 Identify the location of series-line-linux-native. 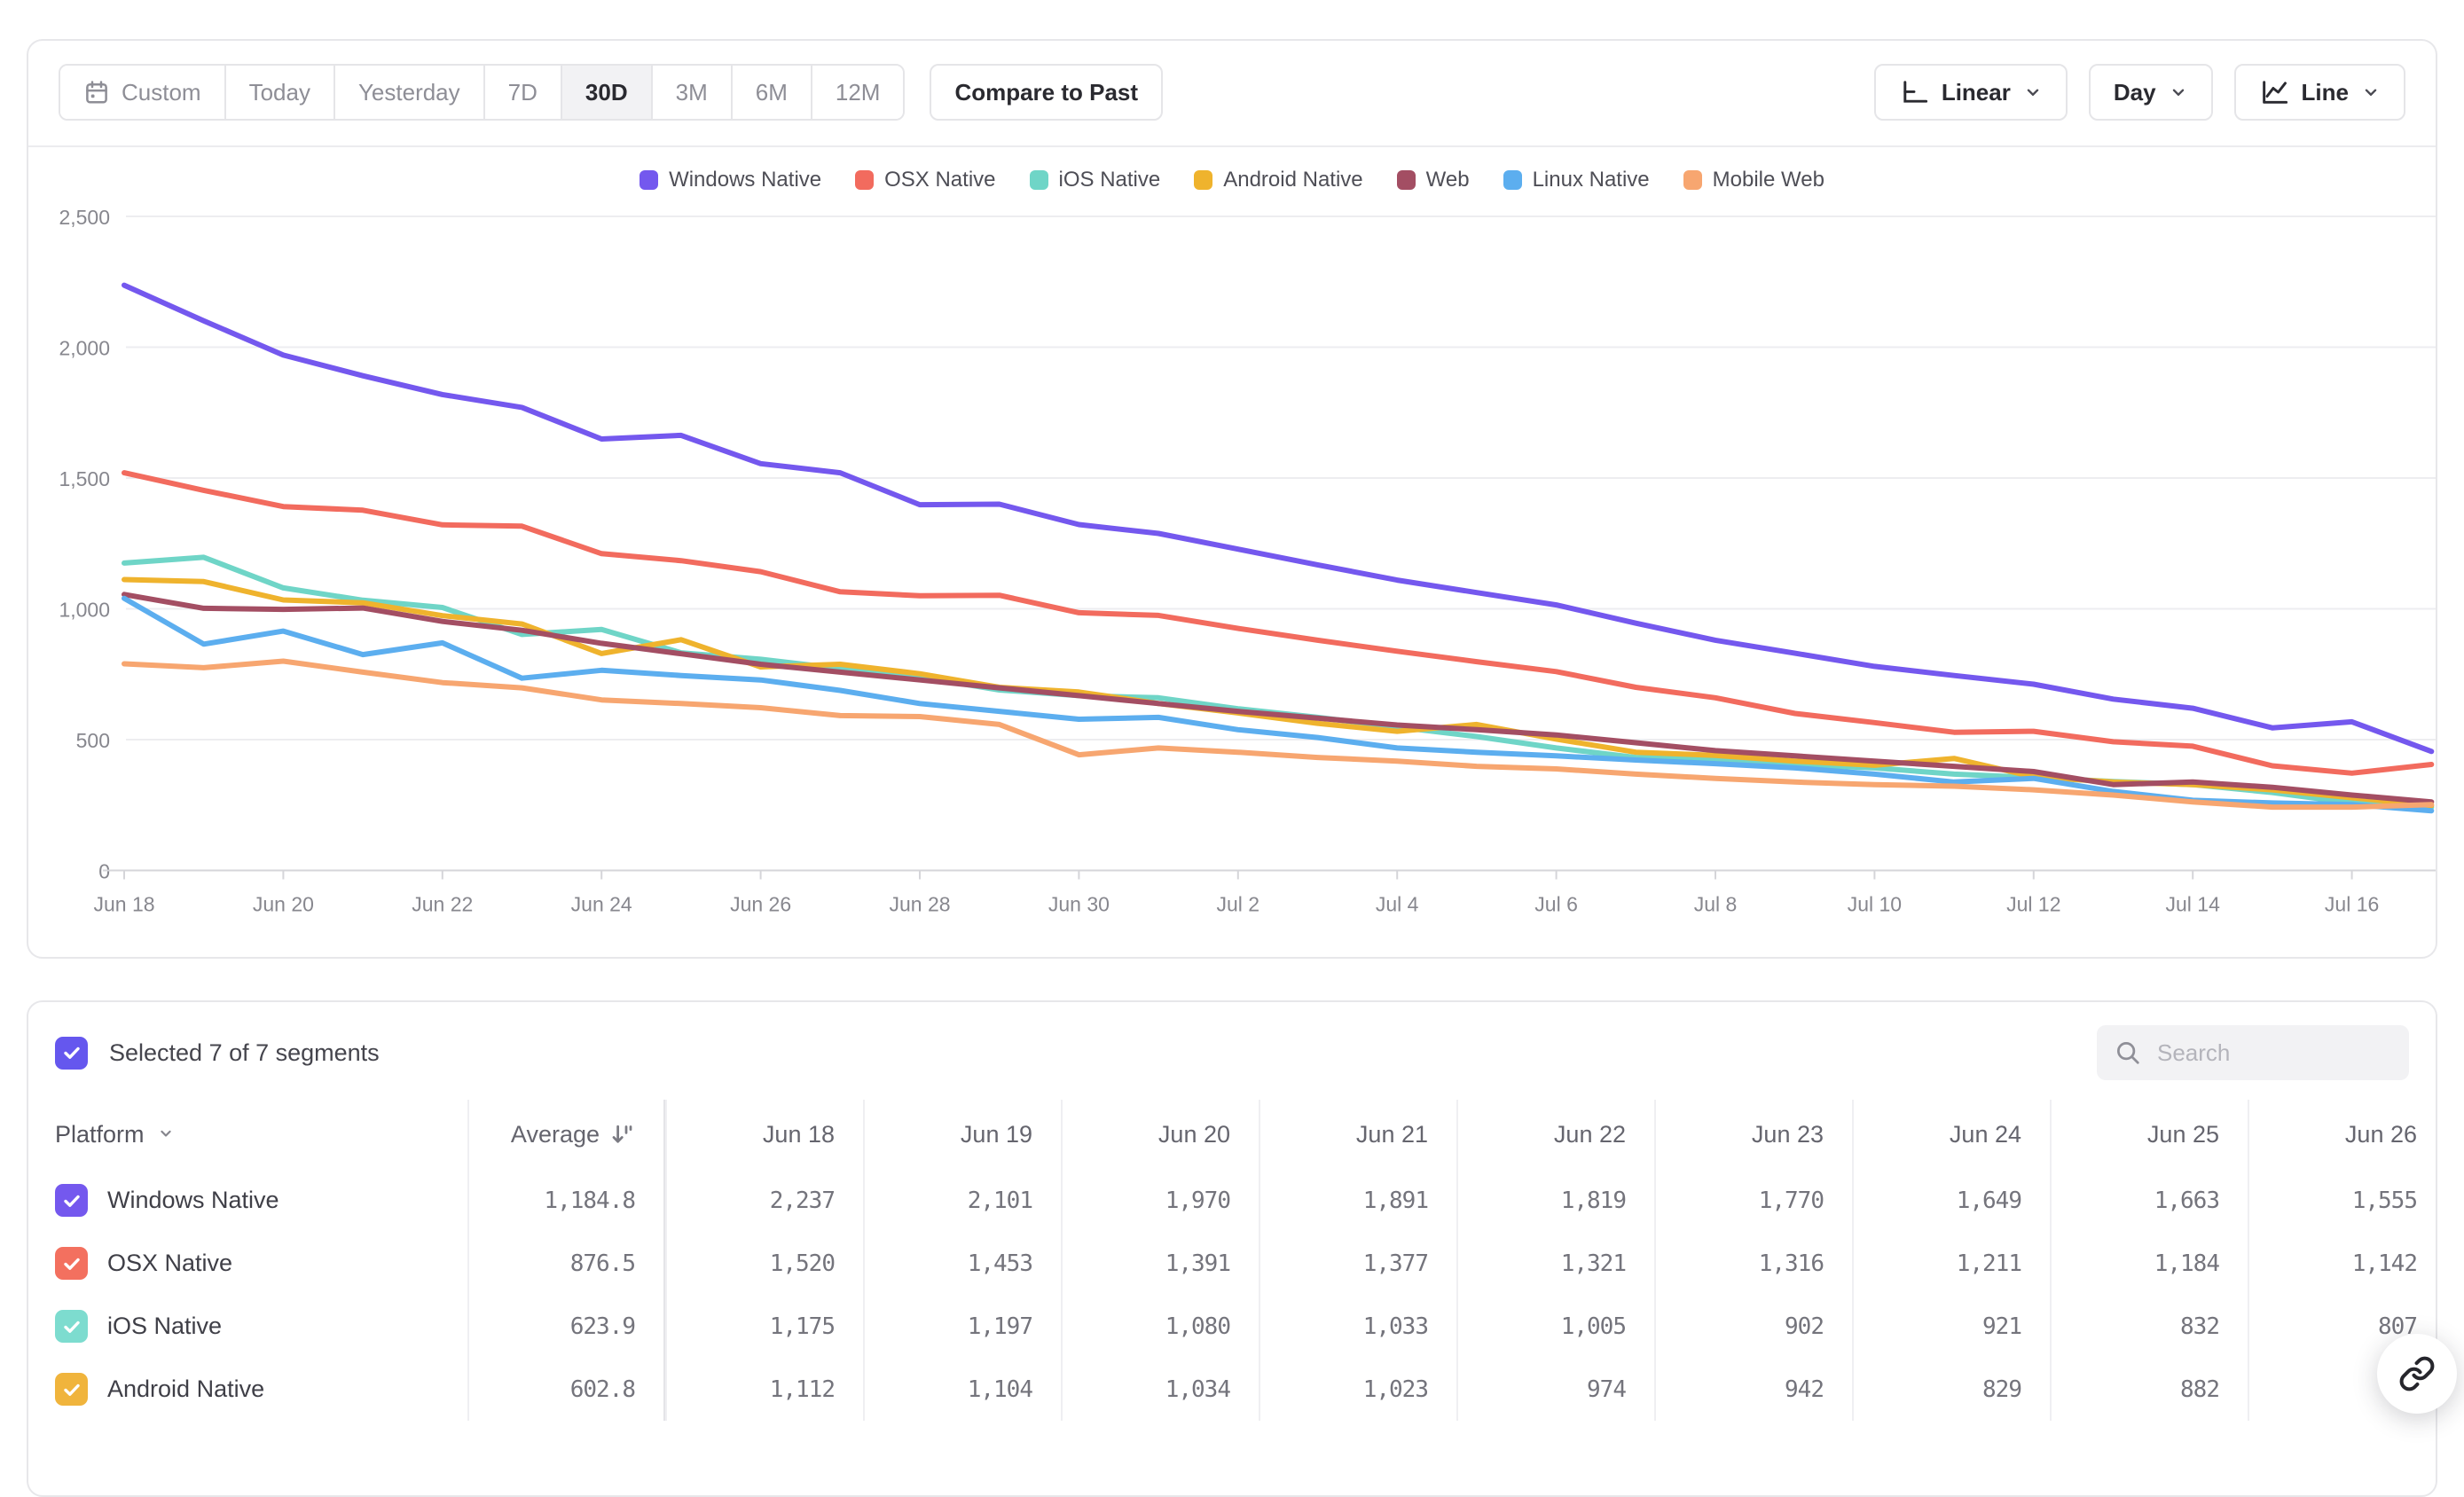
(1278, 704).